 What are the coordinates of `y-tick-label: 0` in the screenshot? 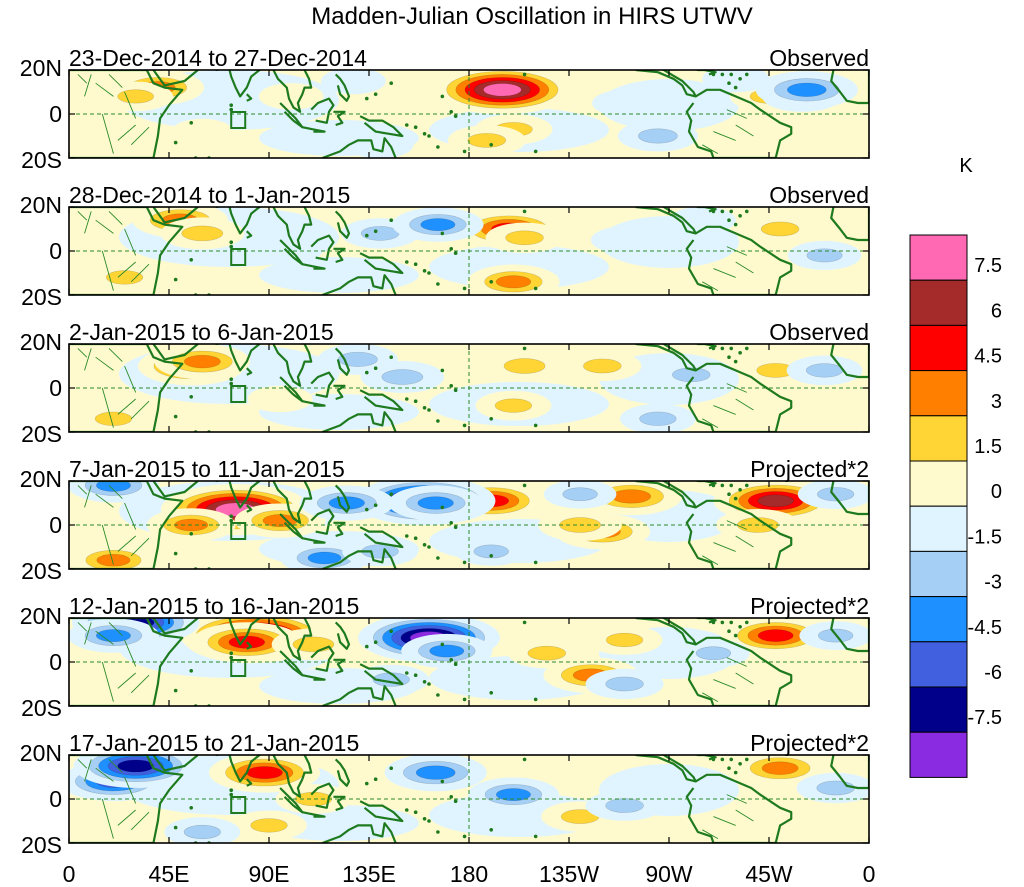 It's located at (55, 662).